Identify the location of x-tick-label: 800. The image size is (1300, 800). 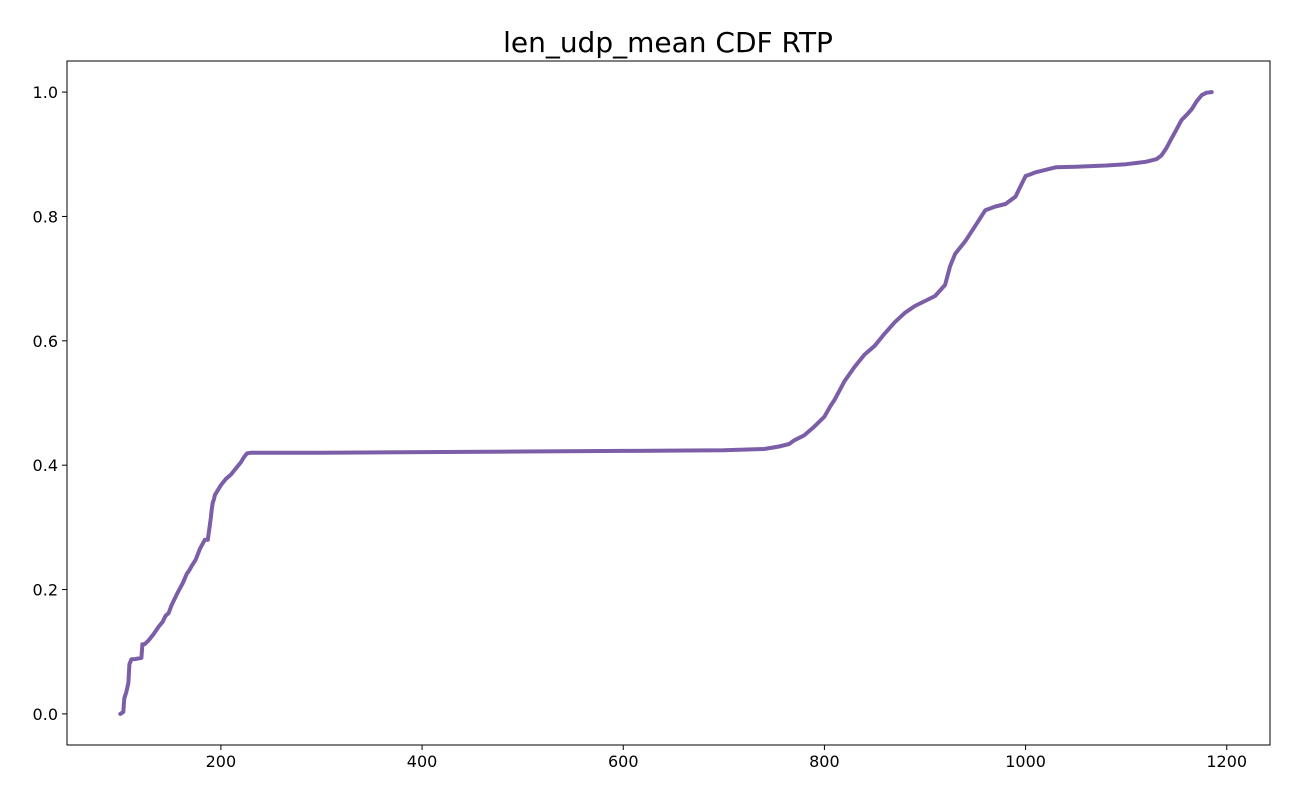
(824, 761).